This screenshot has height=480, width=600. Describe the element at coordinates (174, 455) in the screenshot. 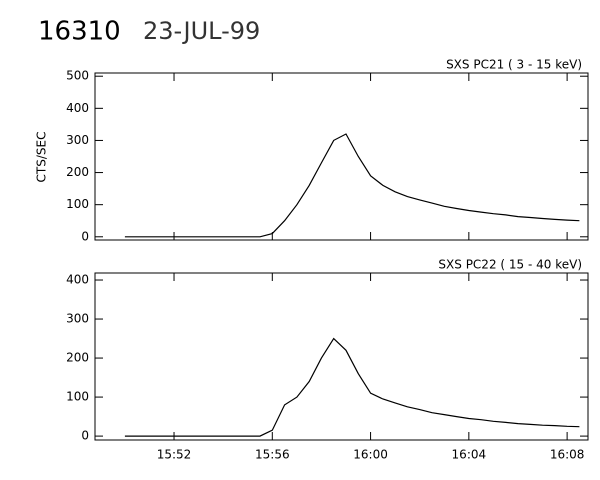

I see `x-tick-label: 15:52` at that location.